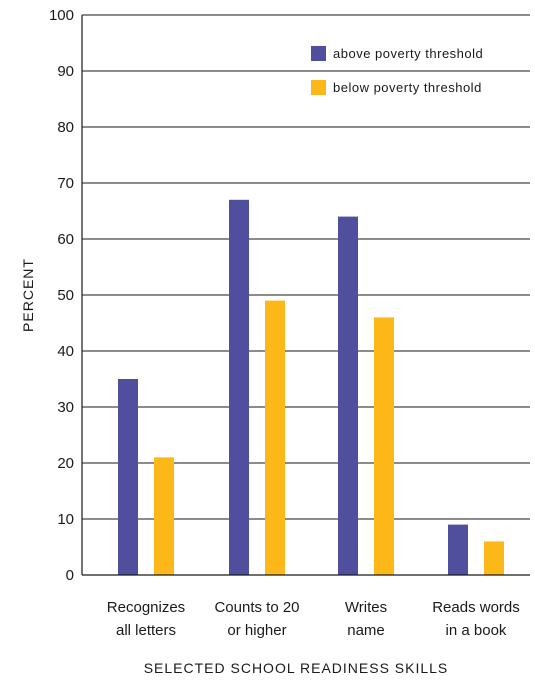  Describe the element at coordinates (407, 87) in the screenshot. I see `legend-label: below poverty threshold` at that location.